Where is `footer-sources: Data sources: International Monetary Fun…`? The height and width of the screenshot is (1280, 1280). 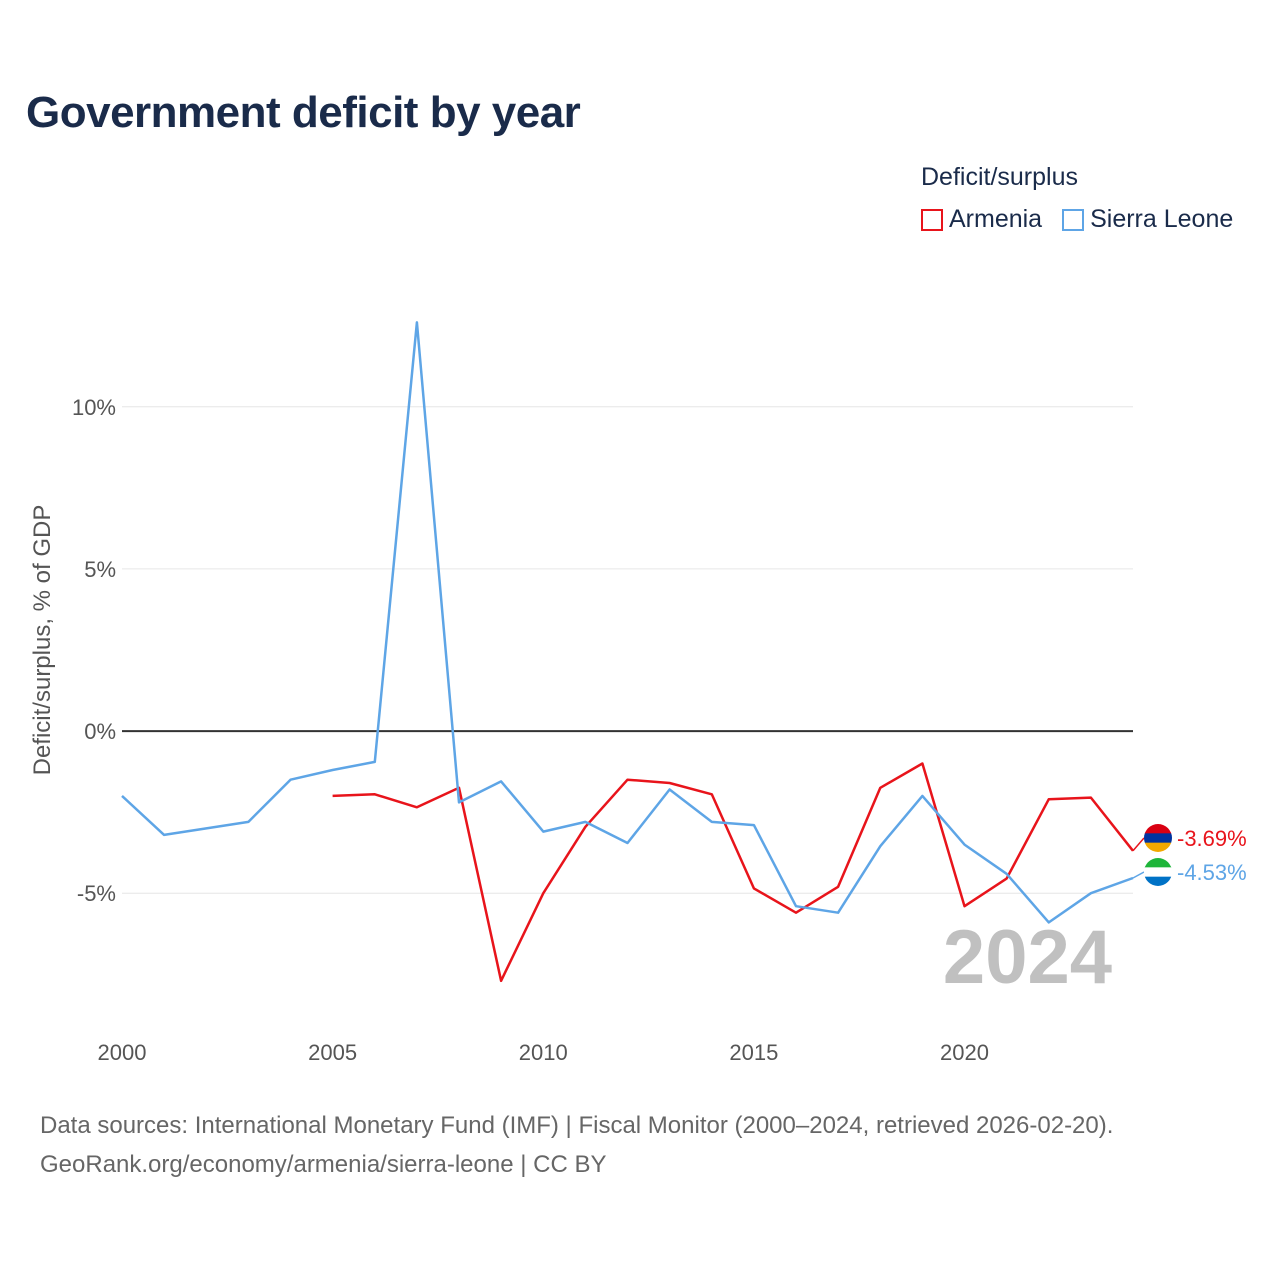
footer-sources: Data sources: International Monetary Fun… is located at coordinates (577, 1125).